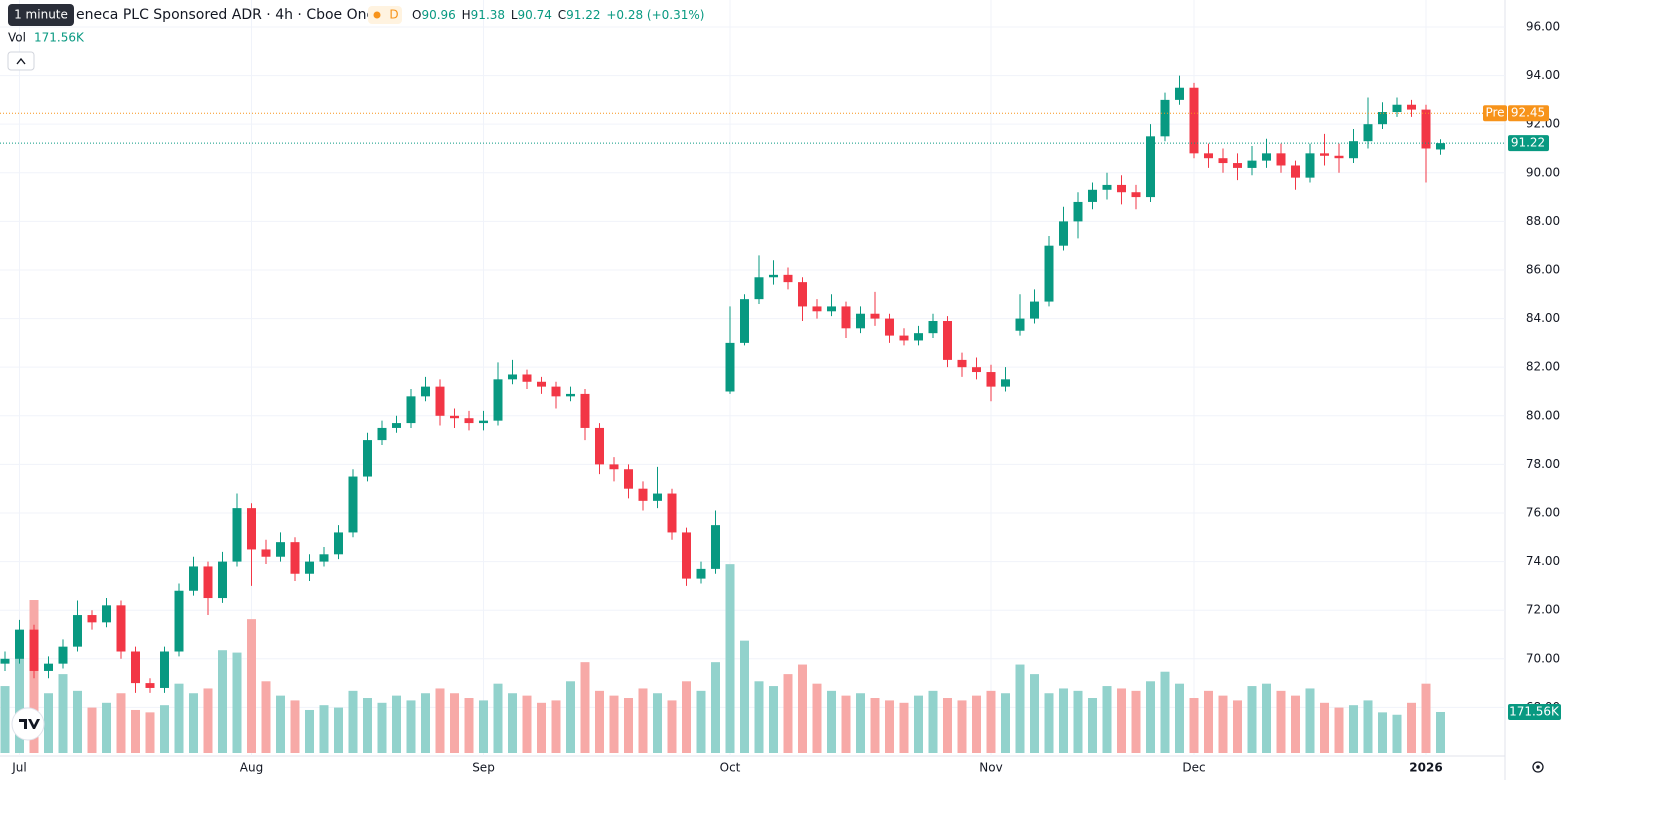 The width and height of the screenshot is (1678, 835). What do you see at coordinates (1193, 768) in the screenshot?
I see `x-tick-label: Dec` at bounding box center [1193, 768].